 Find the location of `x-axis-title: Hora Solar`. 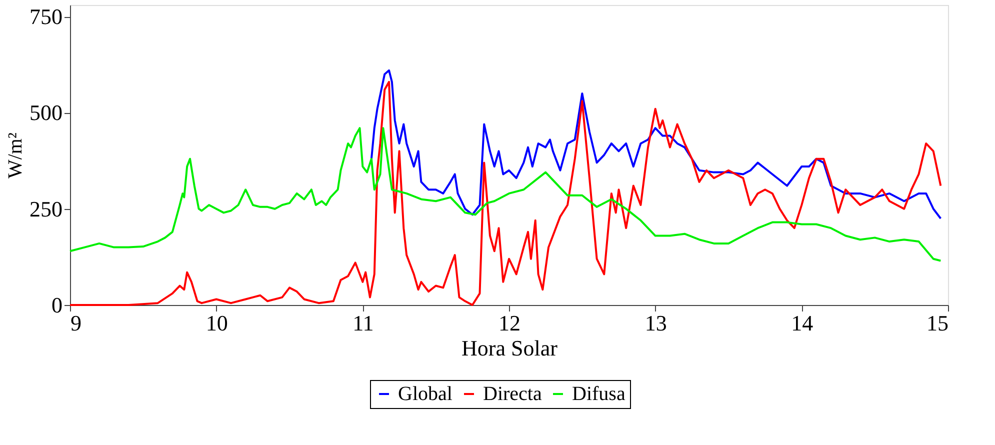

x-axis-title: Hora Solar is located at coordinates (510, 348).